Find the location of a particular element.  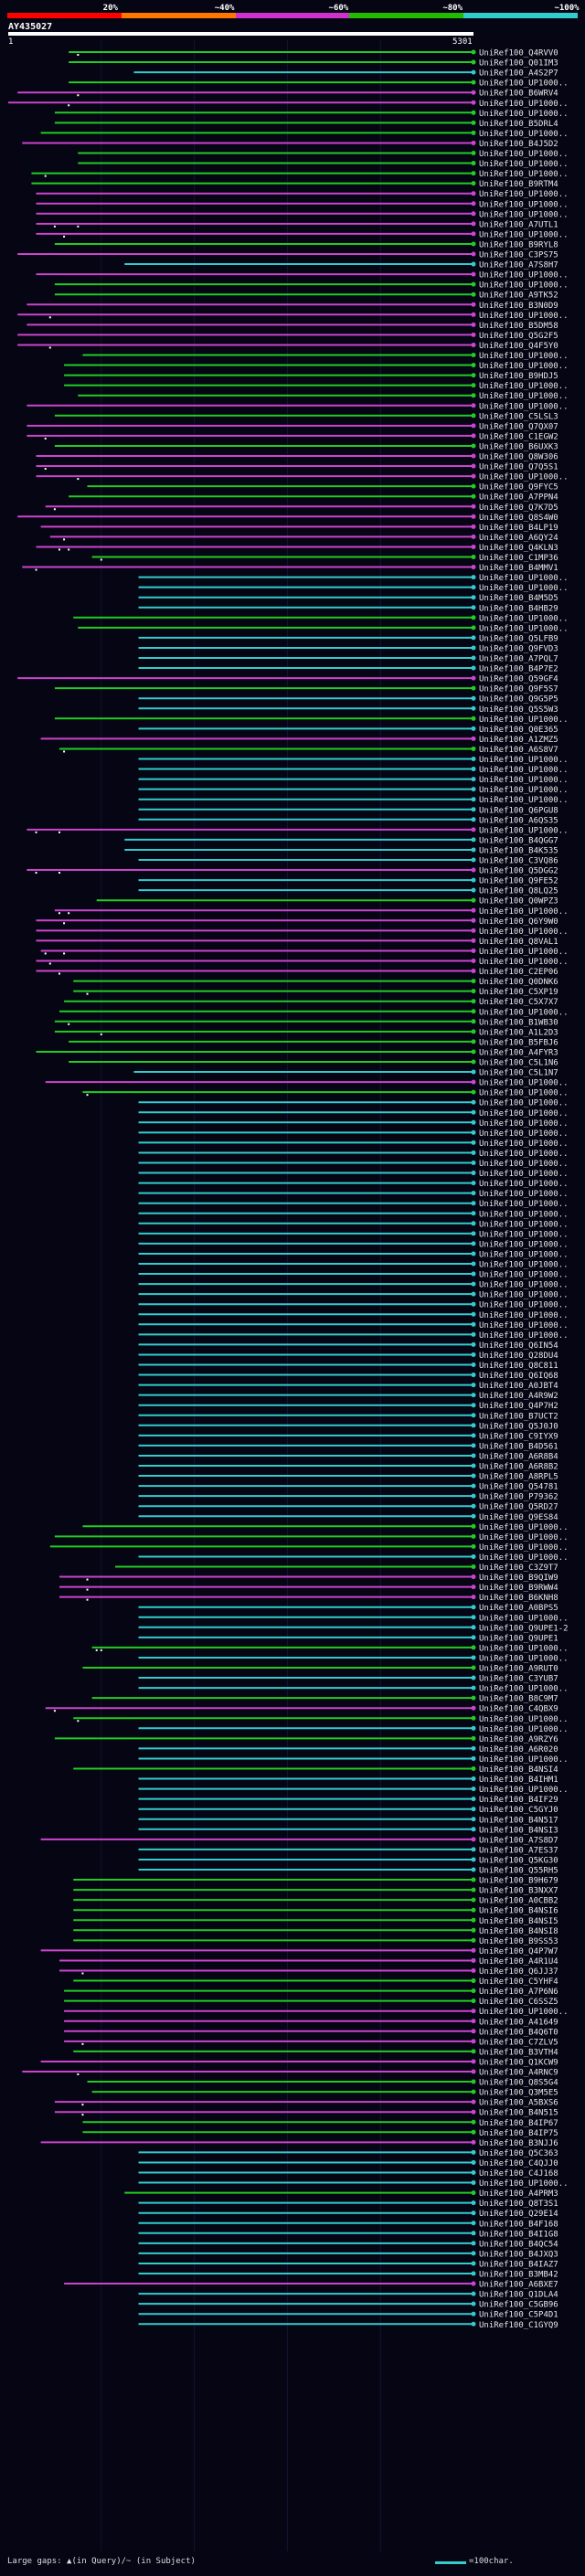

hit-label: UniRef100_Q8LQ25 is located at coordinates (518, 891).